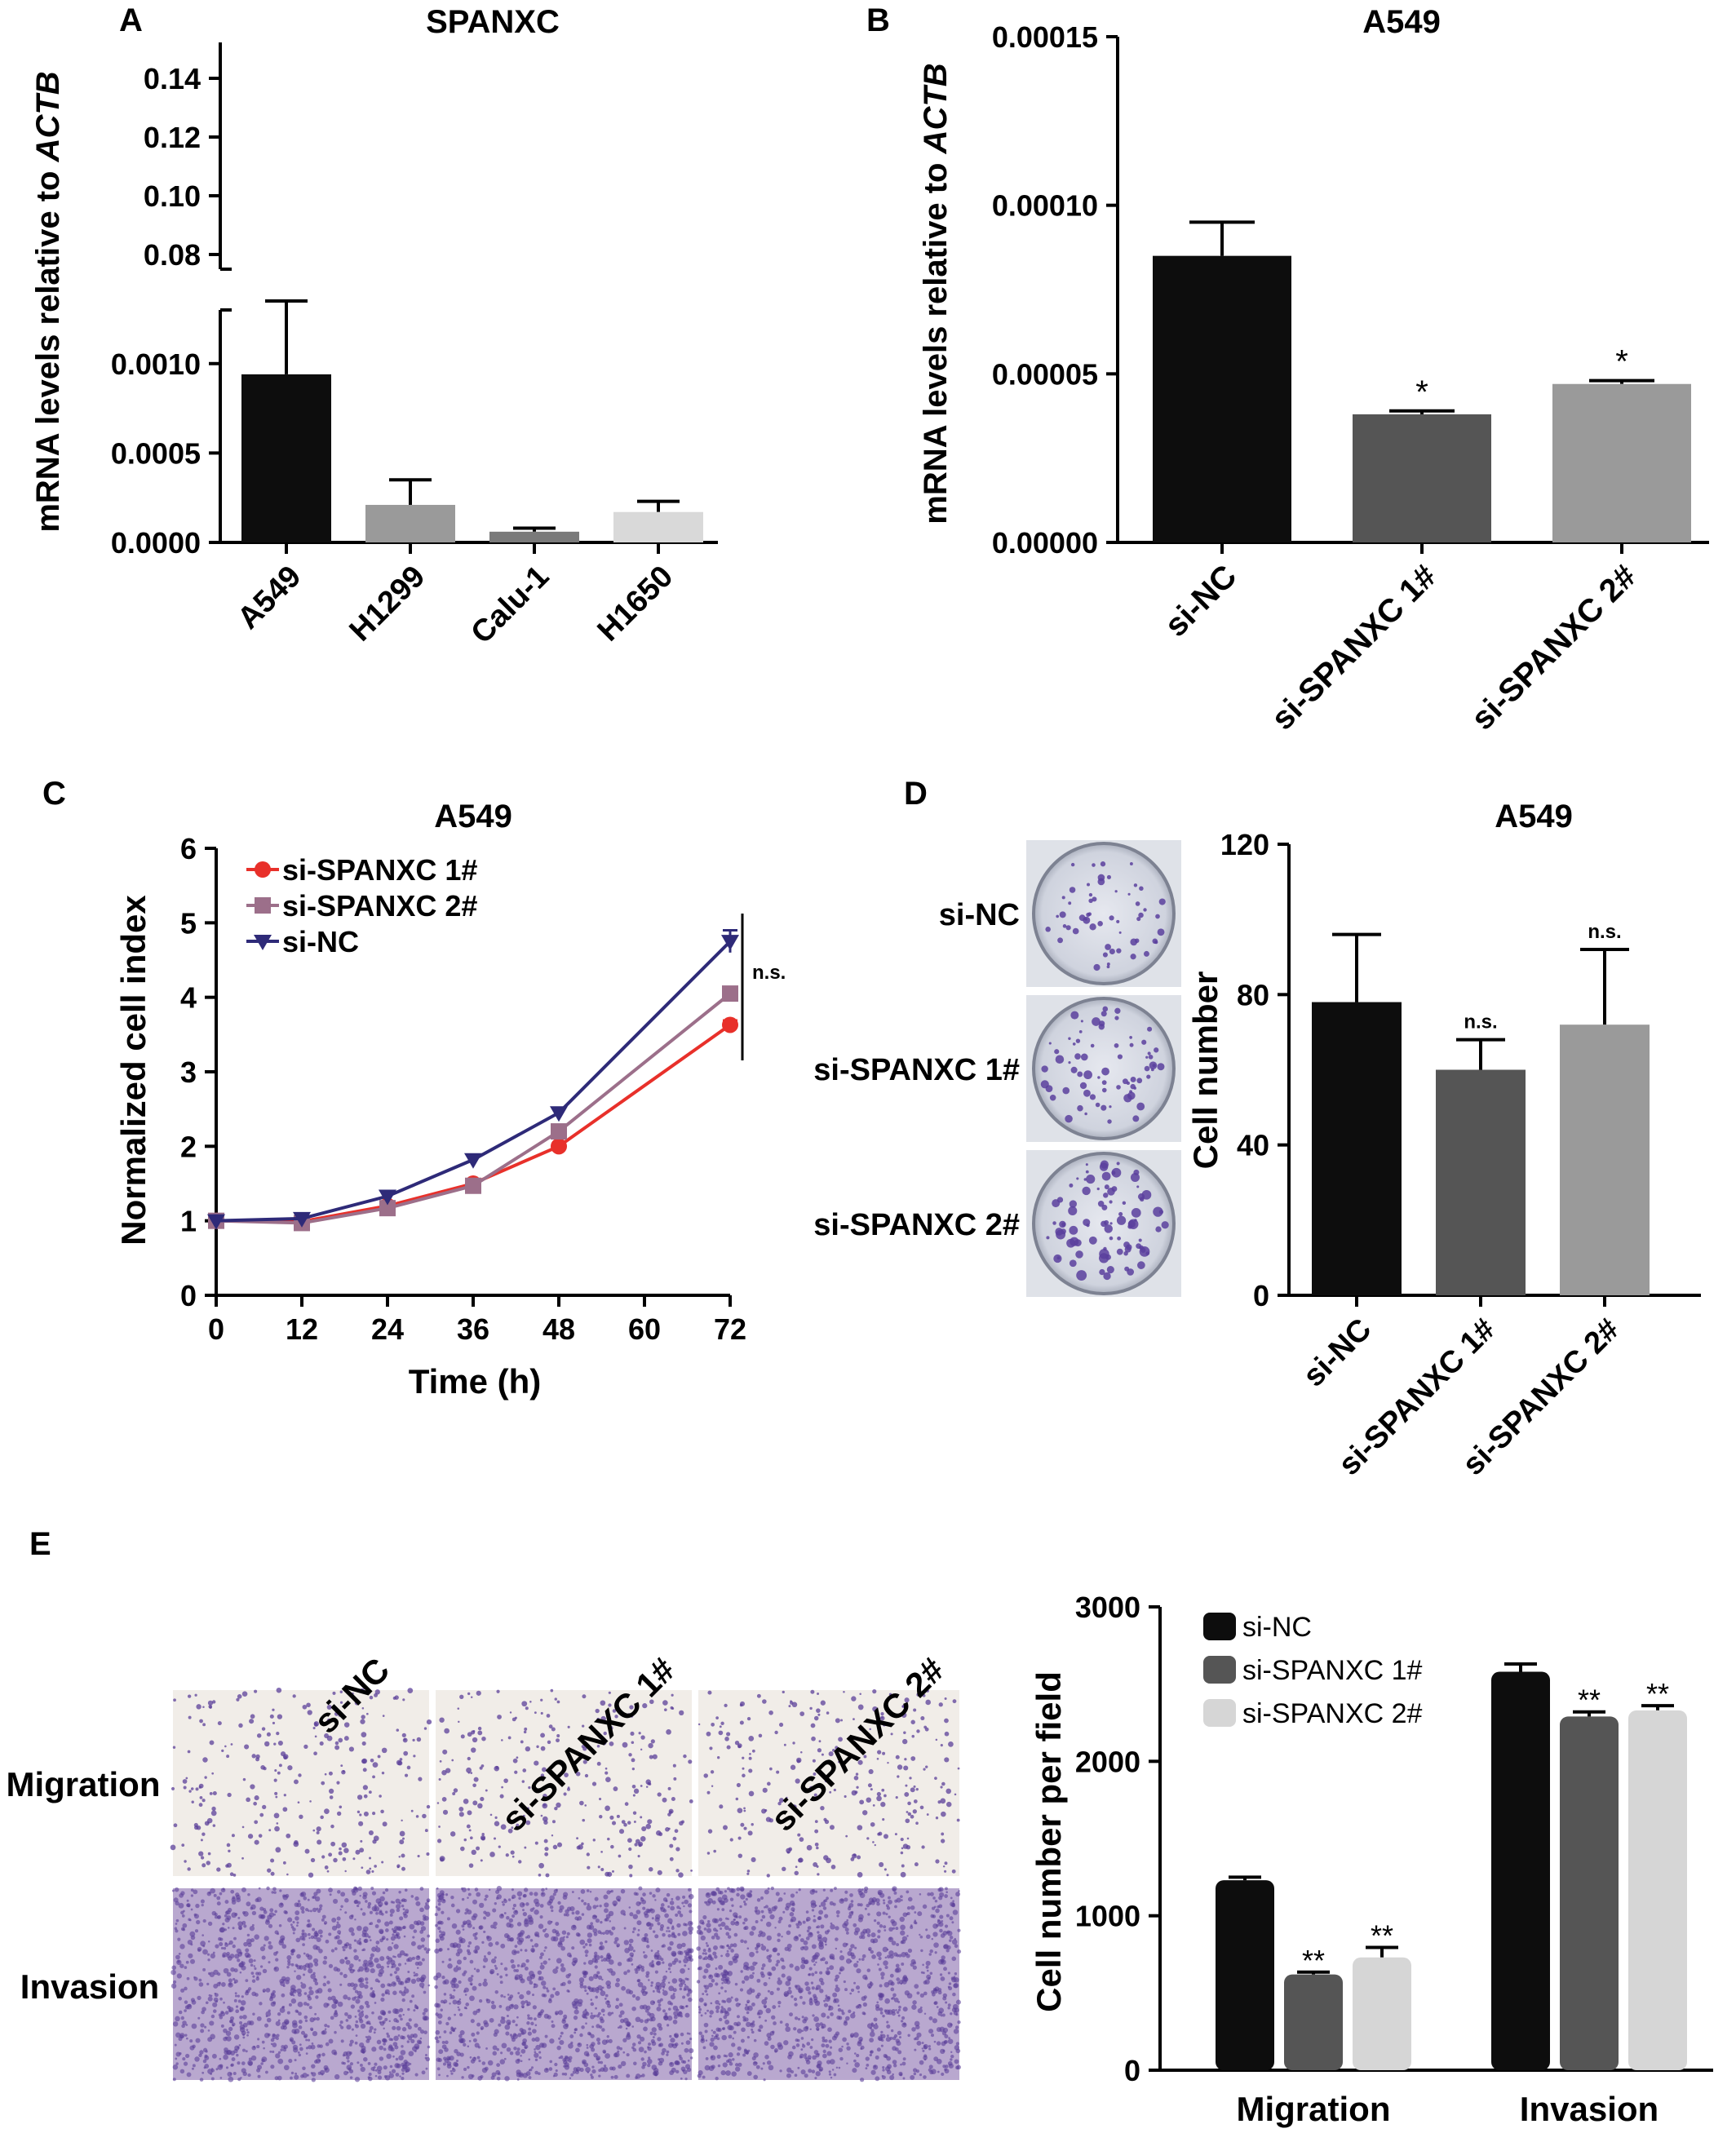 The width and height of the screenshot is (1736, 2133). I want to click on panel-a-y-tick-label: 0.14, so click(172, 79).